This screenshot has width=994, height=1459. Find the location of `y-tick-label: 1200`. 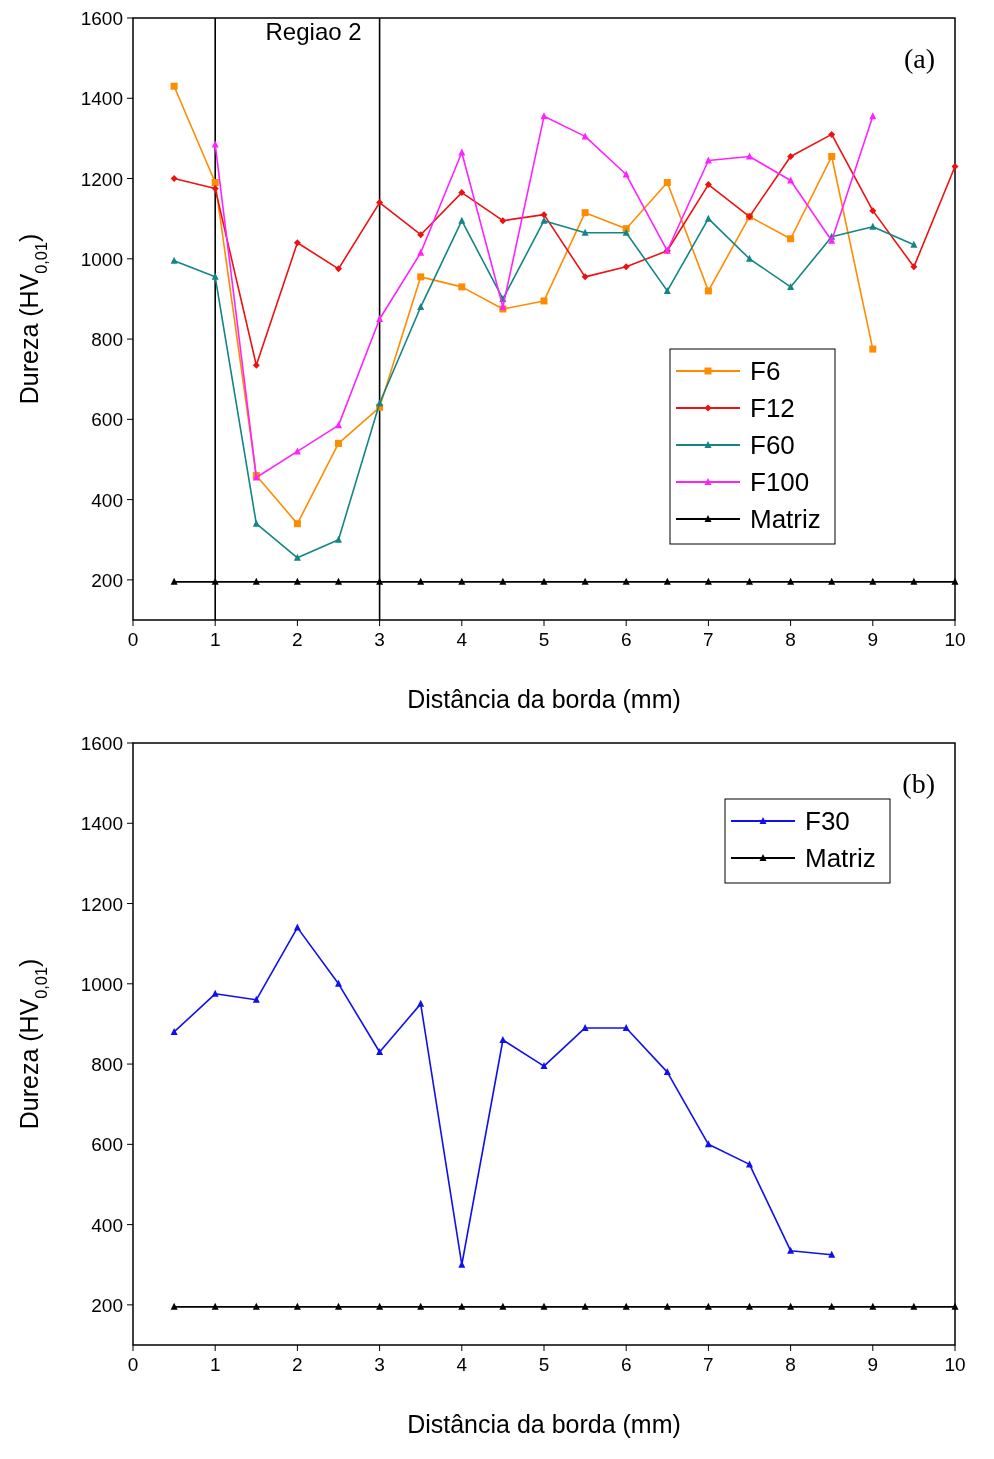

y-tick-label: 1200 is located at coordinates (101, 179).